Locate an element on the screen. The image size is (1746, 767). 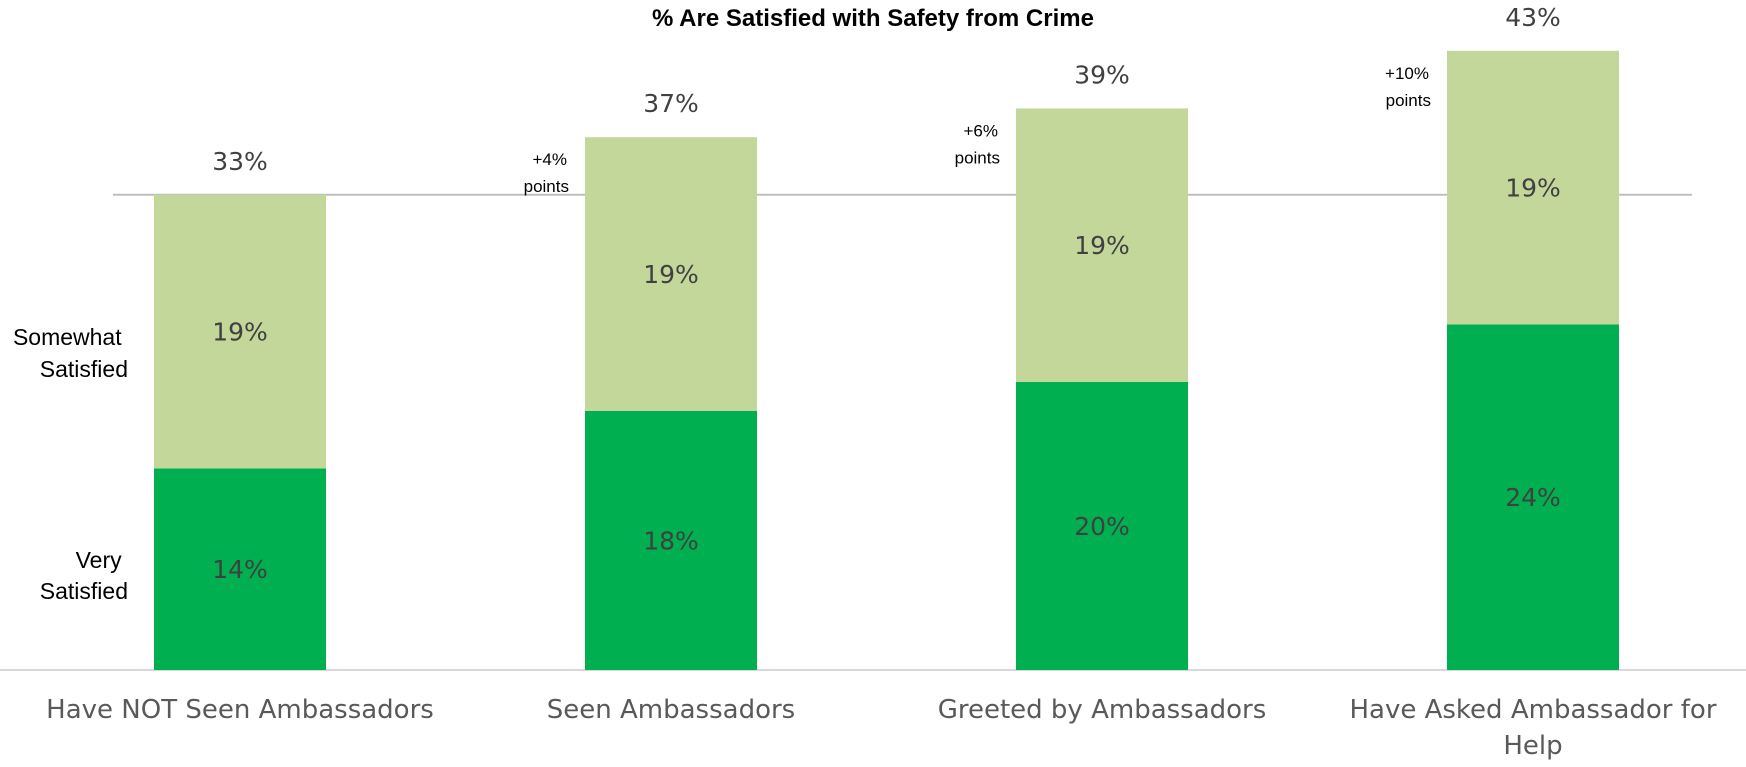
difference-value-1: +4% is located at coordinates (550, 159).